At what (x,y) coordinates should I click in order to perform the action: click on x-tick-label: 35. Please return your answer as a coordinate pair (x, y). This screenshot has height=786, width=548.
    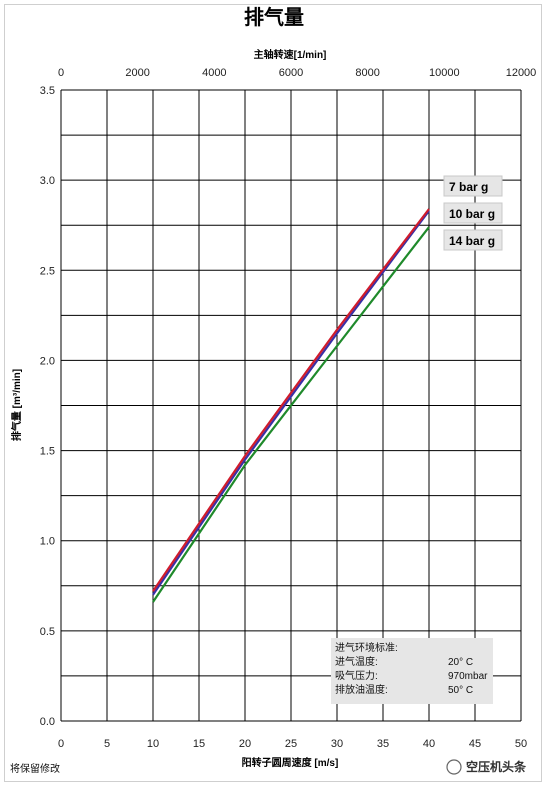
    Looking at the image, I should click on (383, 744).